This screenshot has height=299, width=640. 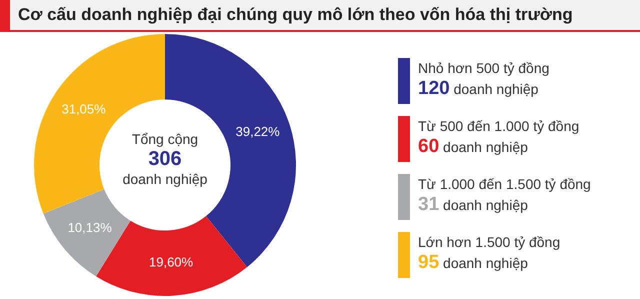 What do you see at coordinates (489, 242) in the screenshot?
I see `legend-label: Lớn hơn 1.500 tỷ đồng` at bounding box center [489, 242].